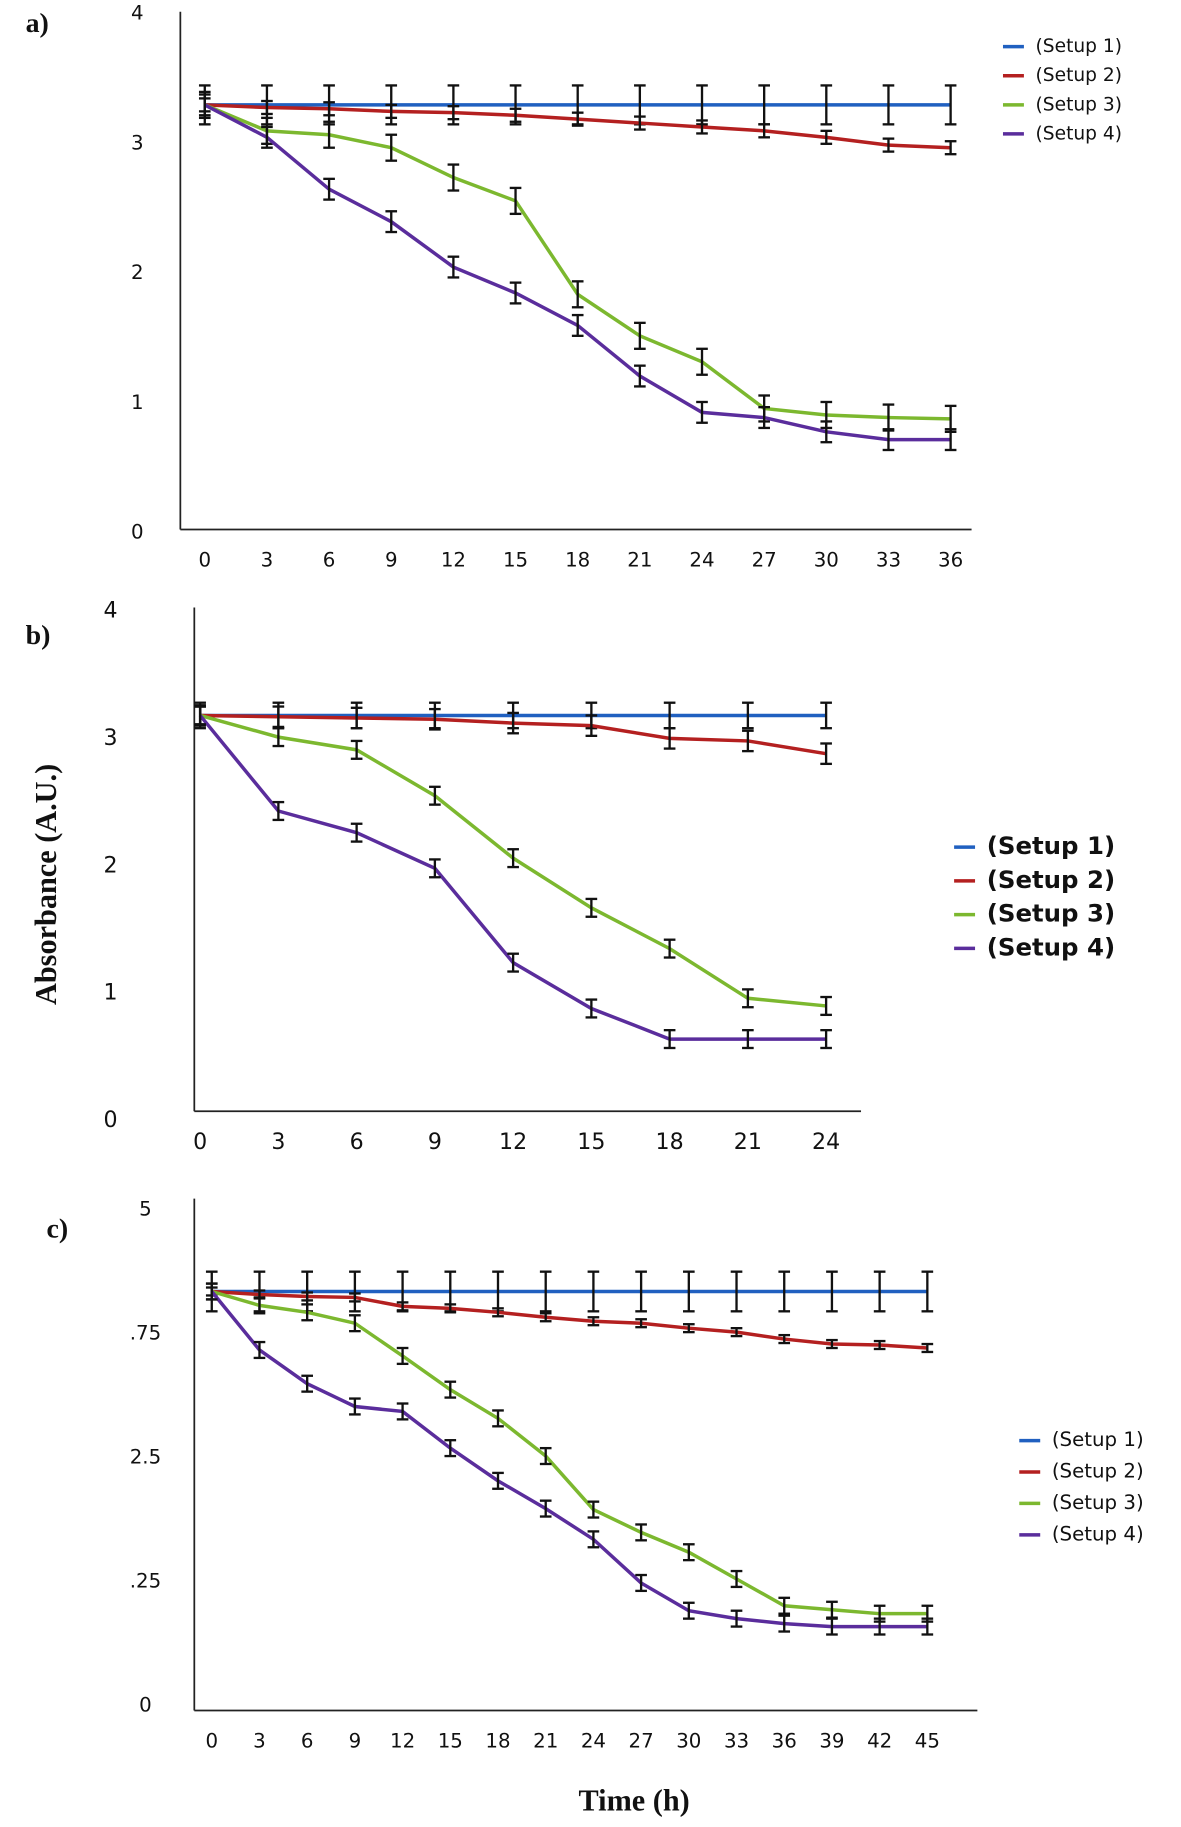 The width and height of the screenshot is (1181, 1827). Describe the element at coordinates (670, 1142) in the screenshot. I see `x-tick-label: 18` at that location.